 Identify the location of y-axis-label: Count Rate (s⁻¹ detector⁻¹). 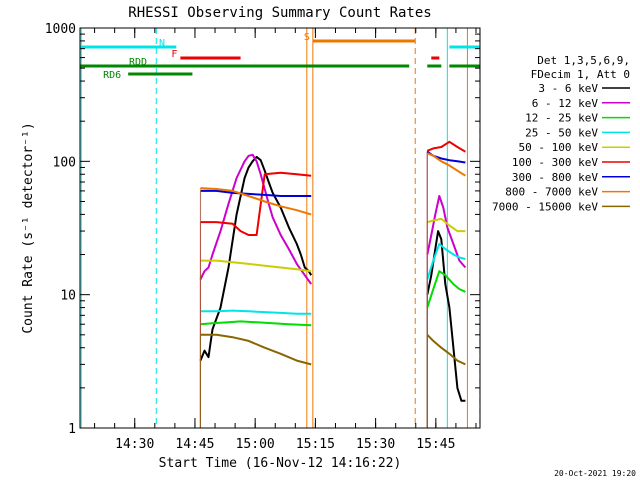
(28, 227).